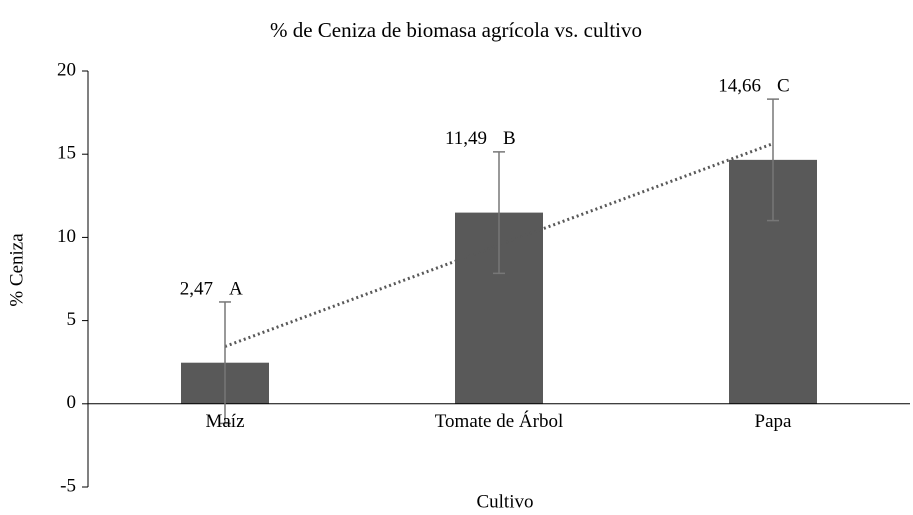 The height and width of the screenshot is (515, 913). Describe the element at coordinates (504, 501) in the screenshot. I see `x-axis-label: Cultivo` at that location.